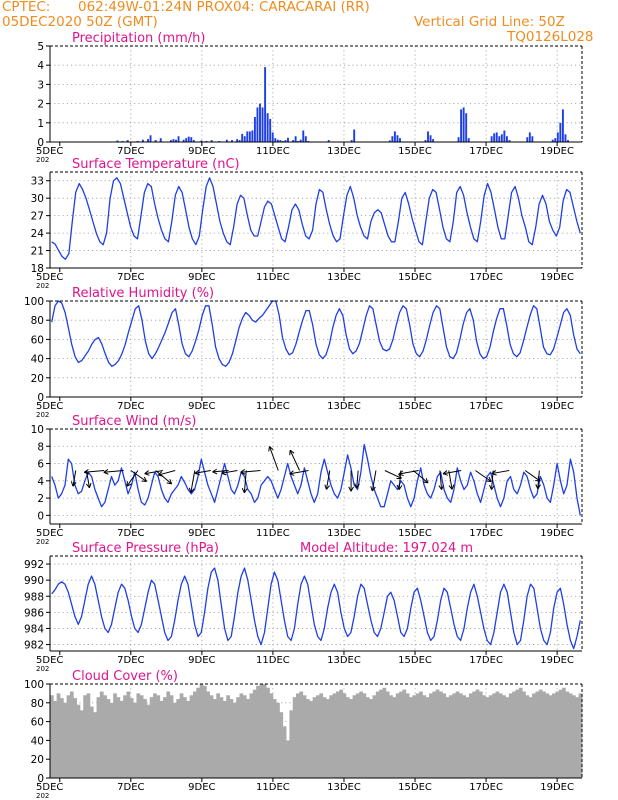 The image size is (618, 800). I want to click on panel-temp, so click(314, 221).